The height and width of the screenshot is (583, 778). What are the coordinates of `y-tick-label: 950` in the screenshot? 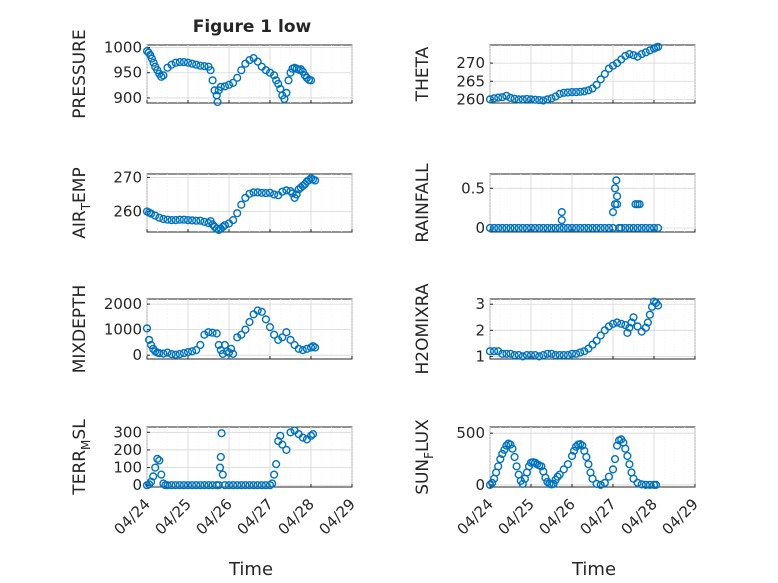 It's located at (127, 73).